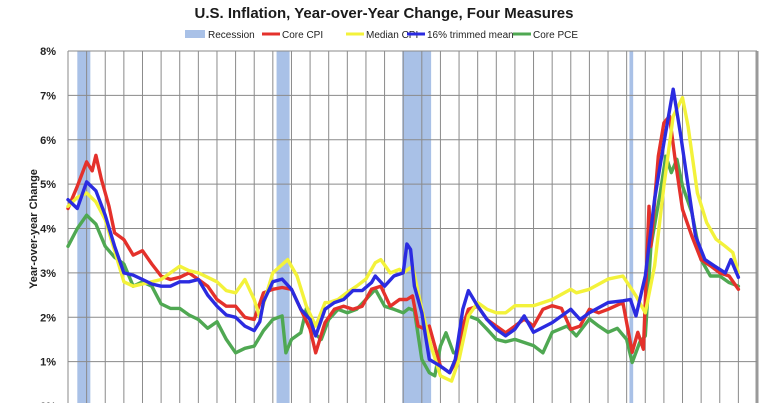 Image resolution: width=768 pixels, height=403 pixels. Describe the element at coordinates (195, 34) in the screenshot. I see `legend-swatch-recession` at that location.